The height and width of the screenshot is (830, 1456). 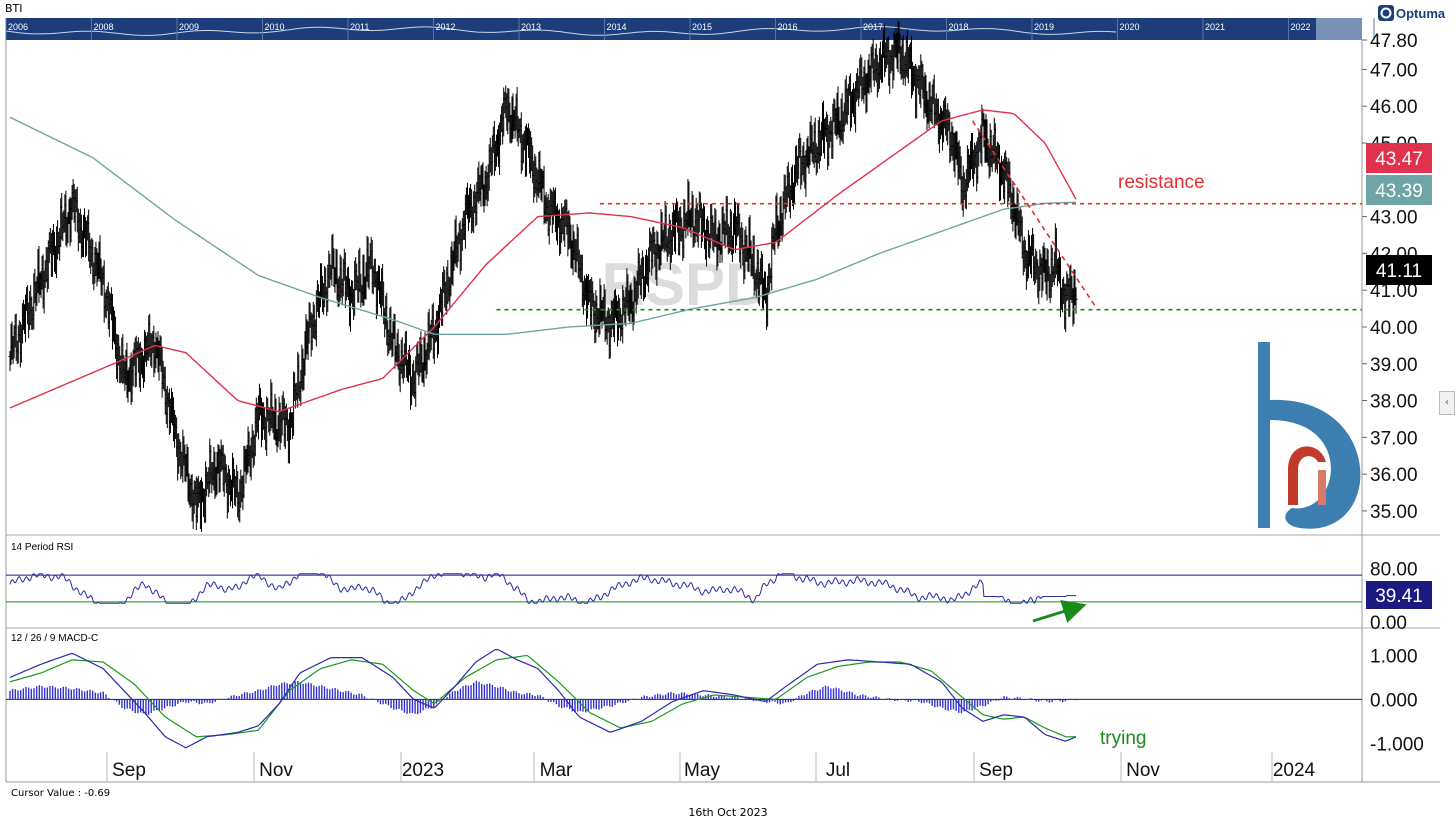 I want to click on rsi-badge-label: 39.41, so click(x=1399, y=596).